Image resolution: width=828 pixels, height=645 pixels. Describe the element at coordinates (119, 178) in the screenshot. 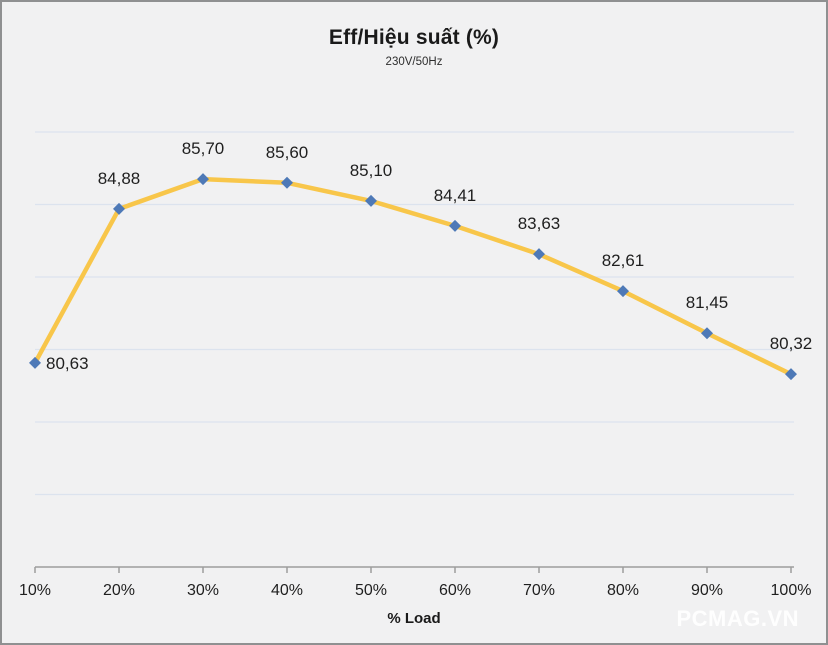

I see `data-point-label: 84,88` at that location.